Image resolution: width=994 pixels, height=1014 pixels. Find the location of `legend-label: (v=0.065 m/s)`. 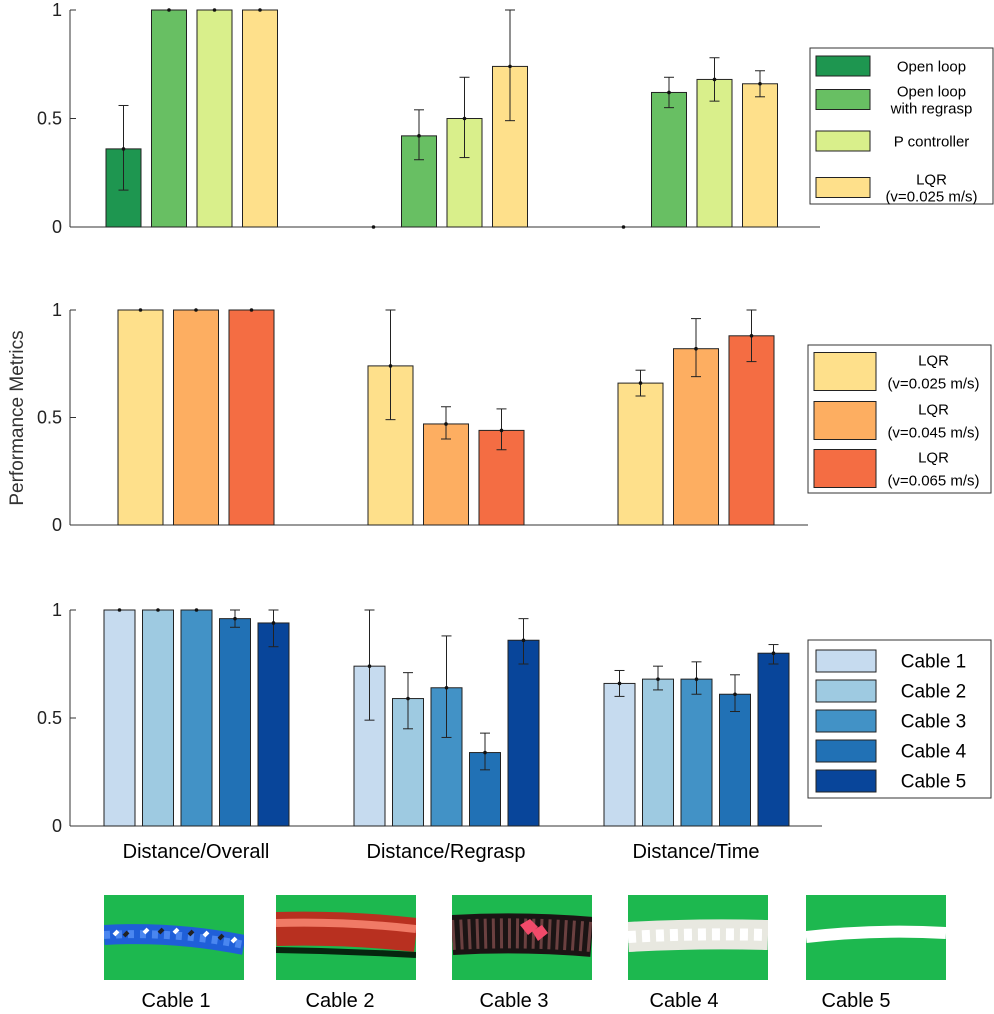

legend-label: (v=0.065 m/s) is located at coordinates (933, 480).